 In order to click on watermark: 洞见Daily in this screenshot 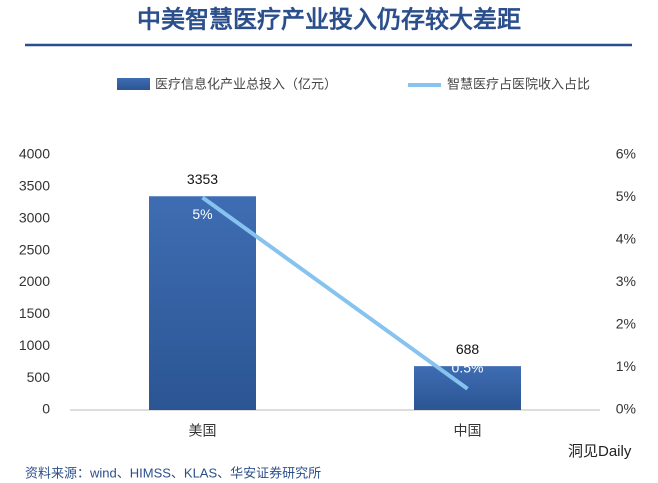, I will do `click(600, 451)`.